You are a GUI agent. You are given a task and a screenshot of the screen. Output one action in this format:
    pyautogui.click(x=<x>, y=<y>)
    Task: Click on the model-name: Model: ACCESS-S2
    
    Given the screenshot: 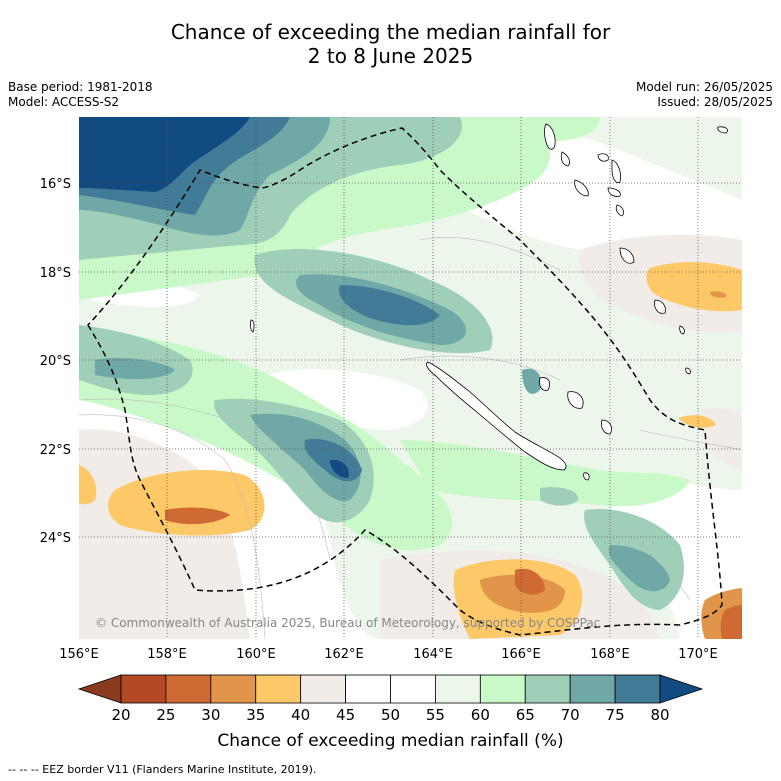 What is the action you would take?
    pyautogui.click(x=64, y=102)
    